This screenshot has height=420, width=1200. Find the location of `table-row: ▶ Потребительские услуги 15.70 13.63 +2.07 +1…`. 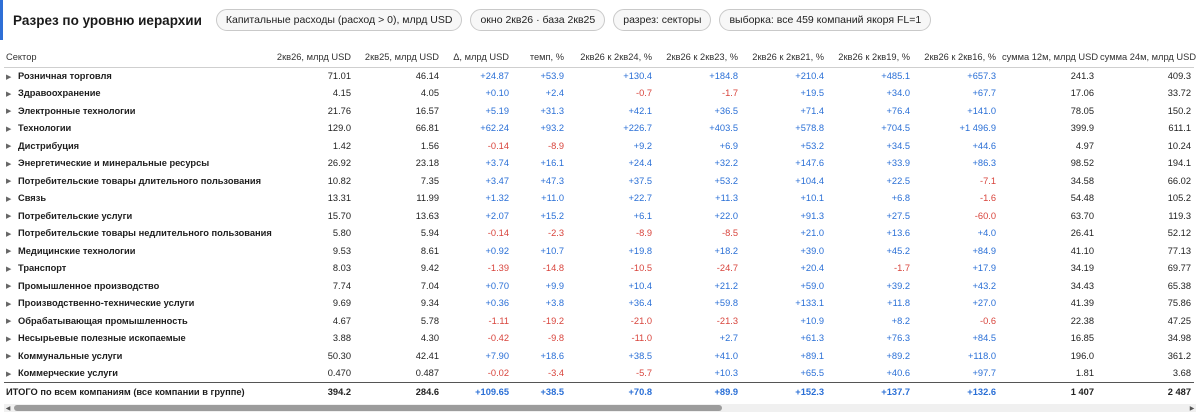

table-row: ▶ Потребительские услуги 15.70 13.63 +2.07 +1… is located at coordinates (599, 216).